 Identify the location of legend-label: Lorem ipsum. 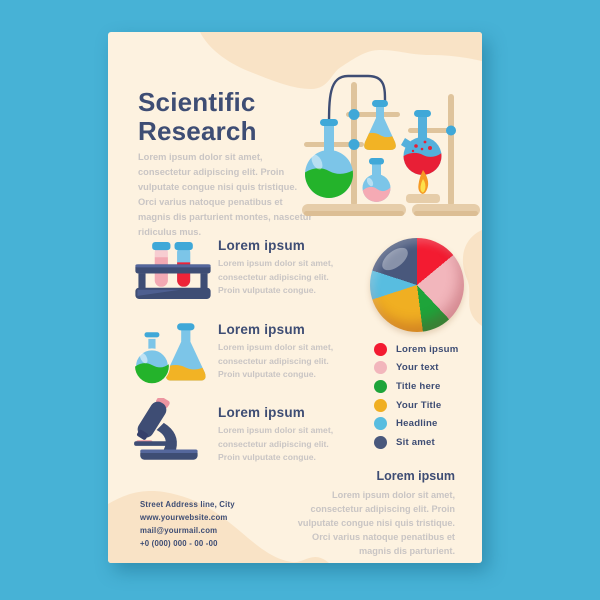
(427, 349).